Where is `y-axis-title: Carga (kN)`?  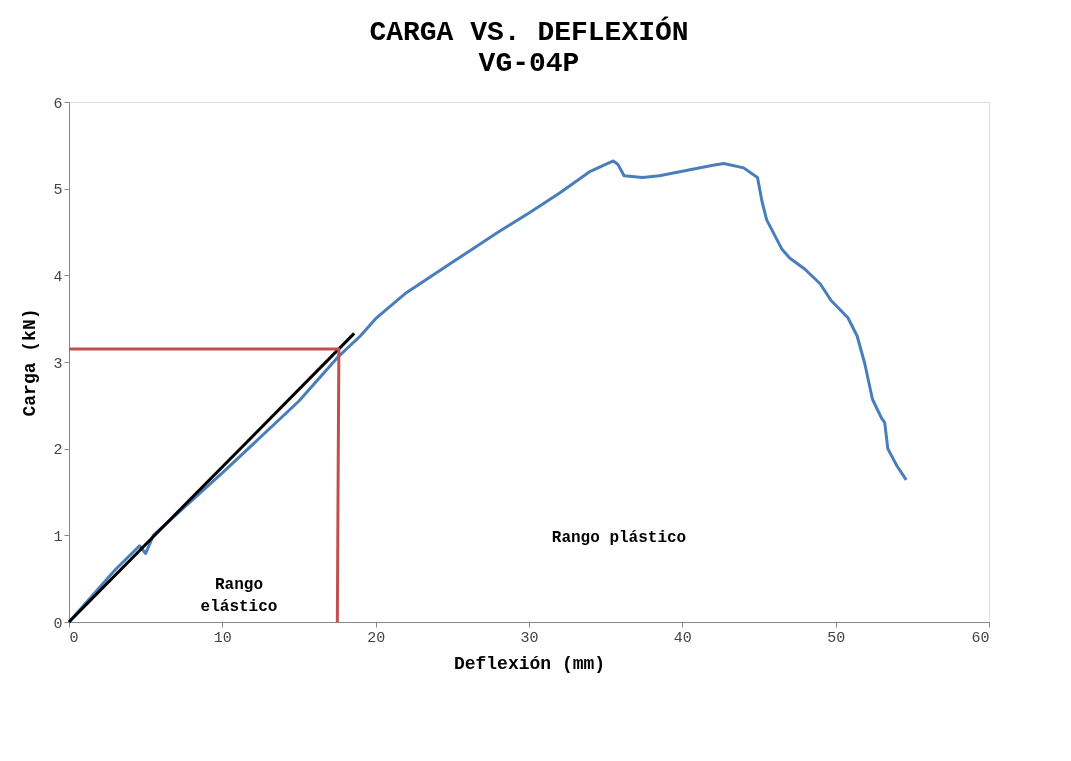
y-axis-title: Carga (kN) is located at coordinates (30, 362).